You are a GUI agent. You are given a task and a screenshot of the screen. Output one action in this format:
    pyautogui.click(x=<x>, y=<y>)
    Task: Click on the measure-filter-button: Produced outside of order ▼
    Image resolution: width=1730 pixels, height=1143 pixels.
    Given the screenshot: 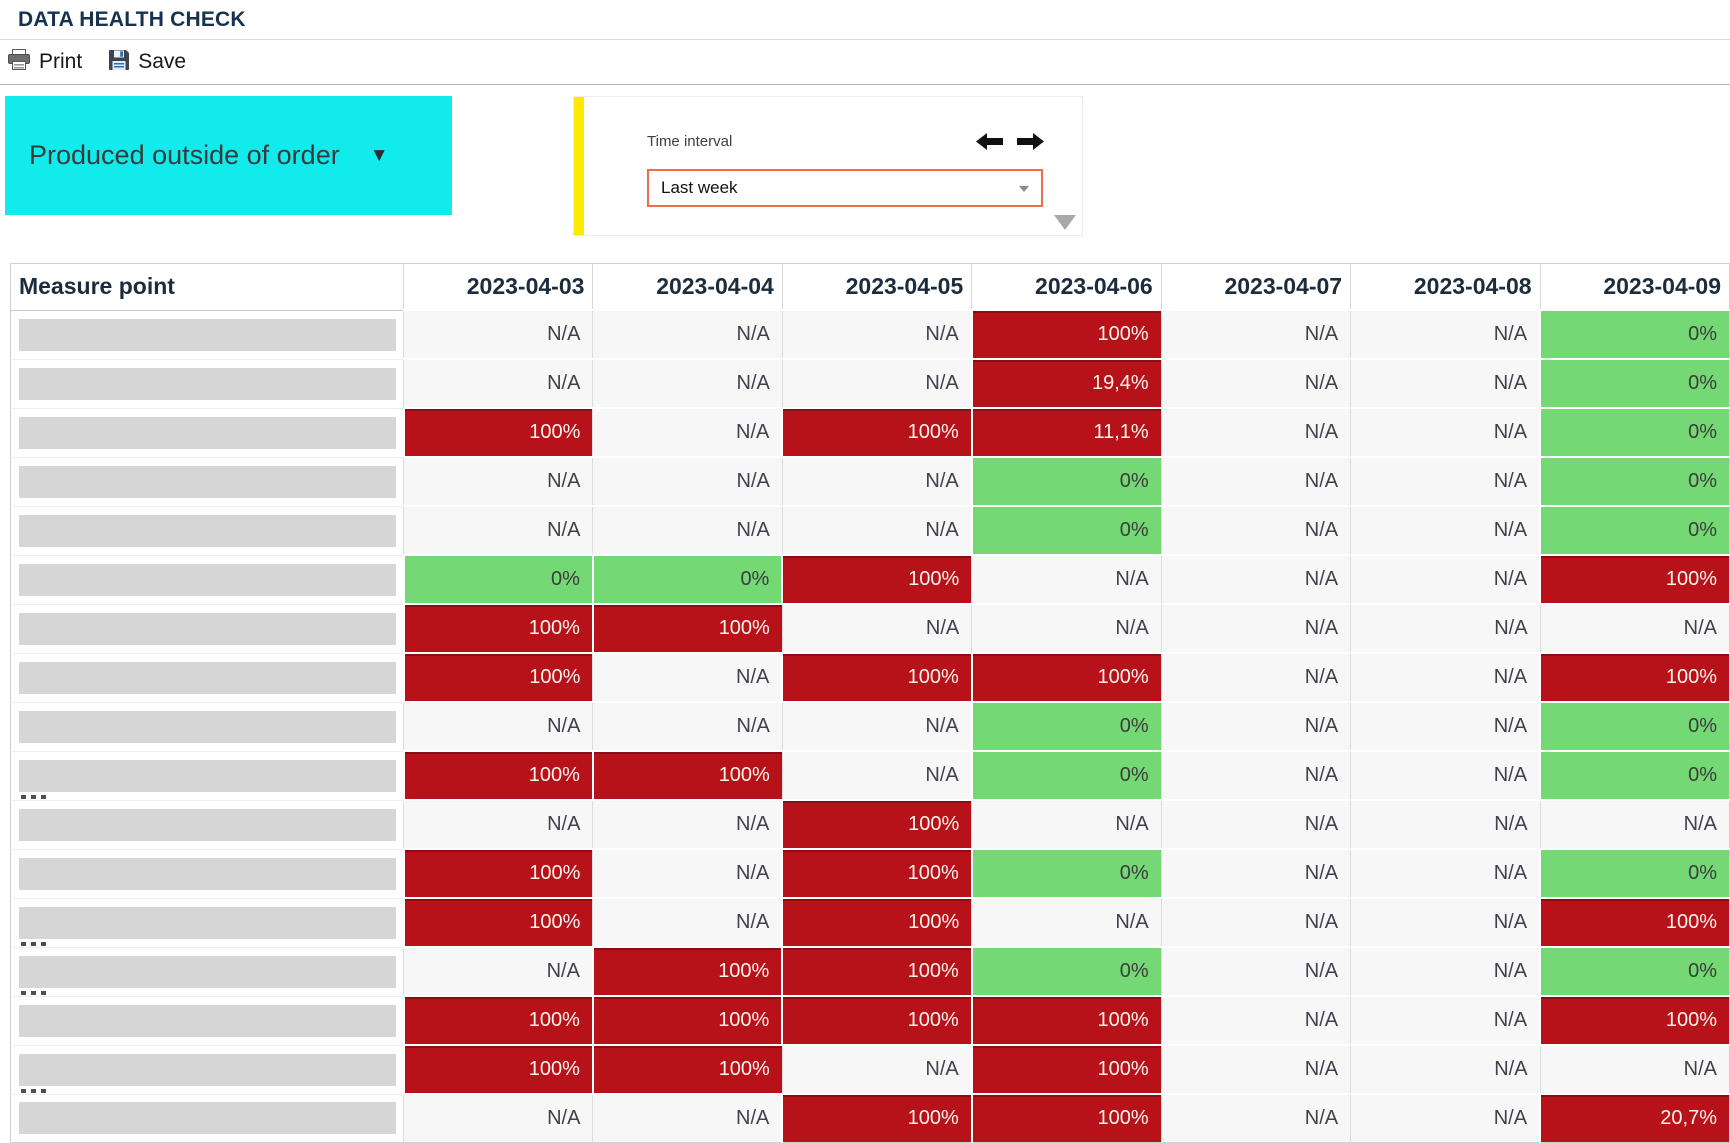 What is the action you would take?
    pyautogui.click(x=228, y=155)
    